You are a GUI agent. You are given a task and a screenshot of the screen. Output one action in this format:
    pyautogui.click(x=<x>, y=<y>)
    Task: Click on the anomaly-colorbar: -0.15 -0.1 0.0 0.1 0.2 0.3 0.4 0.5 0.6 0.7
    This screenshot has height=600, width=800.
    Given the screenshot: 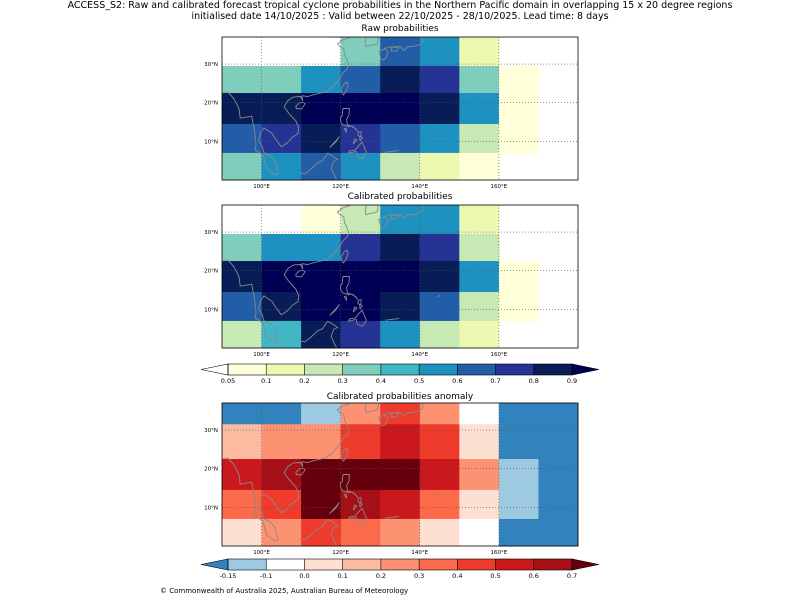 What is the action you would take?
    pyautogui.click(x=400, y=569)
    